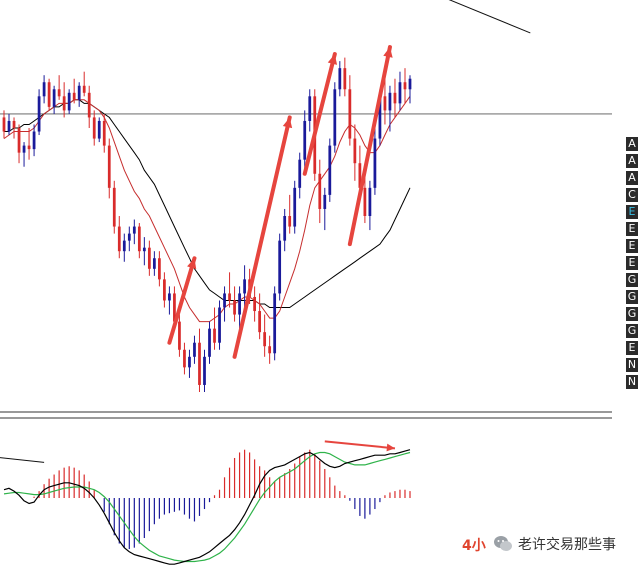 The height and width of the screenshot is (576, 640). What do you see at coordinates (632, 229) in the screenshot?
I see `sidebar-button-5: E` at bounding box center [632, 229].